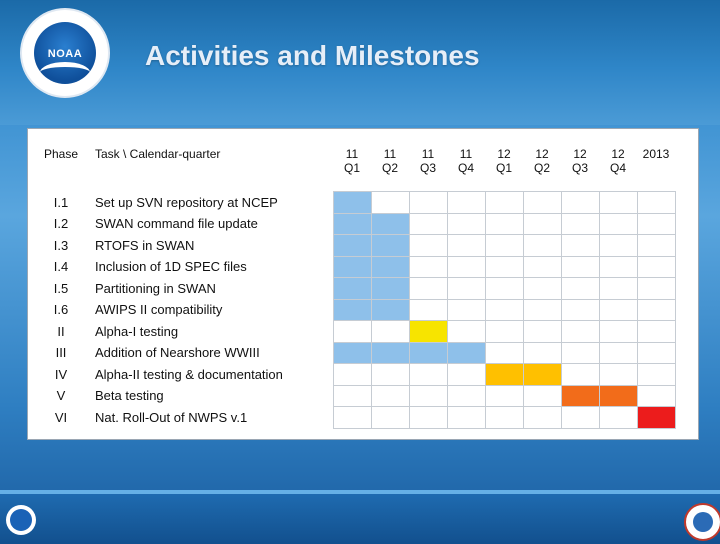 Image resolution: width=720 pixels, height=544 pixels. Describe the element at coordinates (61, 202) in the screenshot. I see `phase-cell: I.1` at that location.